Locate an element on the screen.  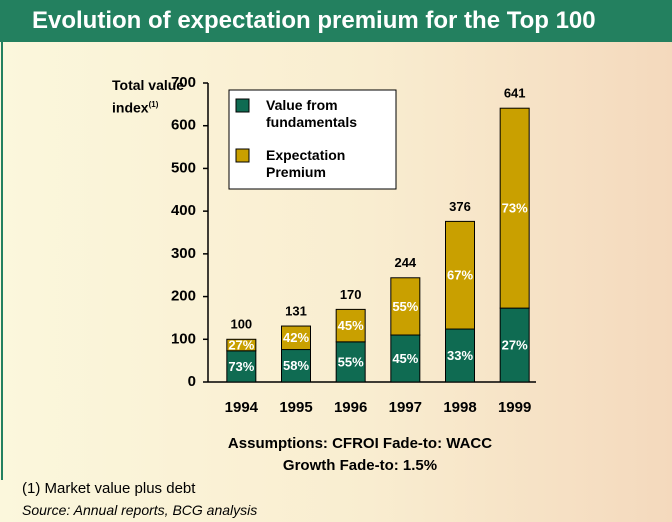
total-label: 244 is located at coordinates (405, 262).